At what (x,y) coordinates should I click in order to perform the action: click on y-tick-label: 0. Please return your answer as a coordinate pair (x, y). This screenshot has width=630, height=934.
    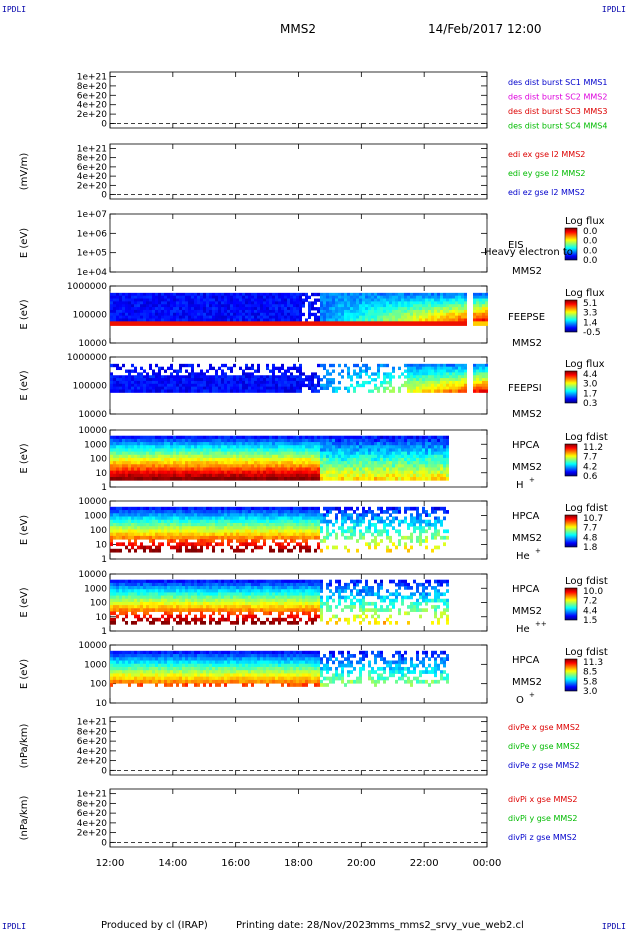
    Looking at the image, I should click on (104, 196).